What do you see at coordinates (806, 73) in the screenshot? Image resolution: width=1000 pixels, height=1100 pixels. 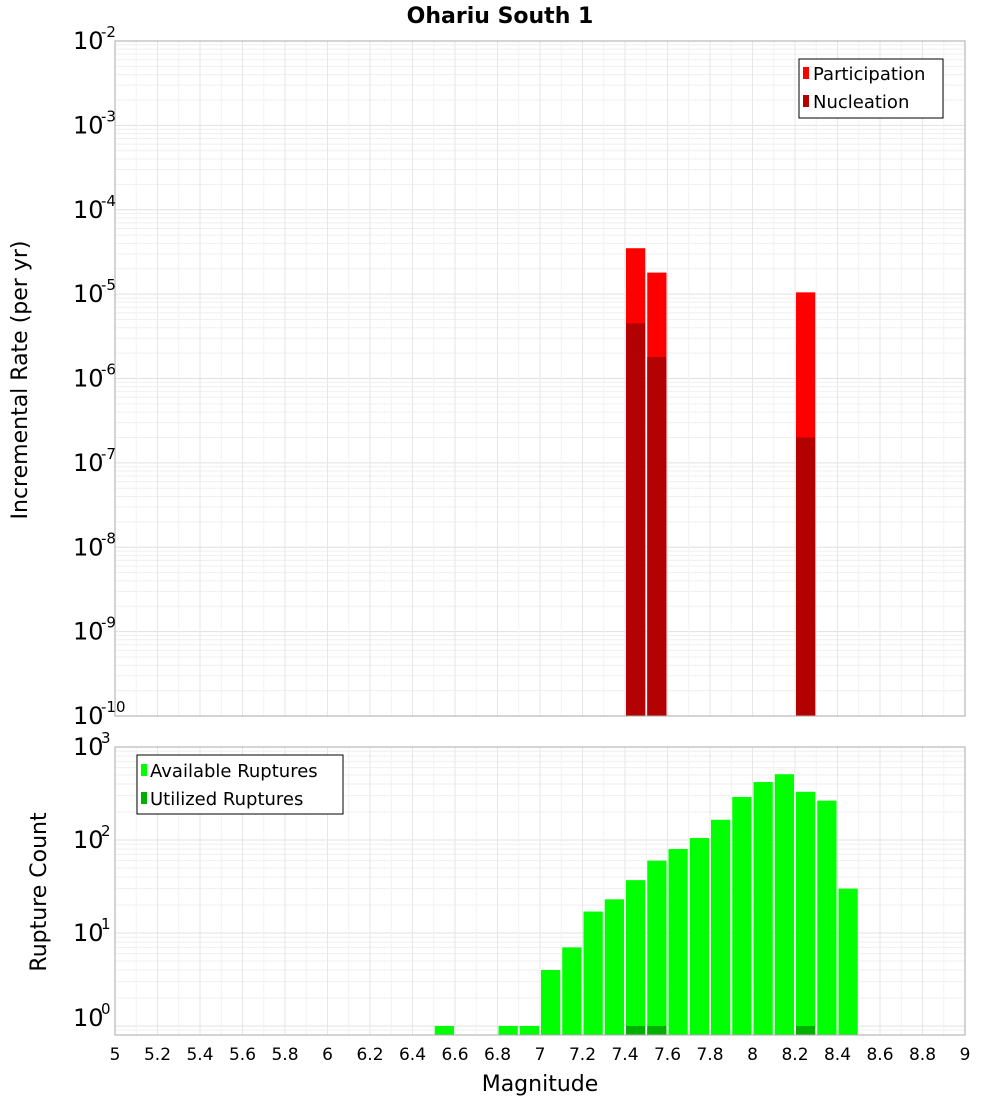 I see `participation-legend-swatch` at bounding box center [806, 73].